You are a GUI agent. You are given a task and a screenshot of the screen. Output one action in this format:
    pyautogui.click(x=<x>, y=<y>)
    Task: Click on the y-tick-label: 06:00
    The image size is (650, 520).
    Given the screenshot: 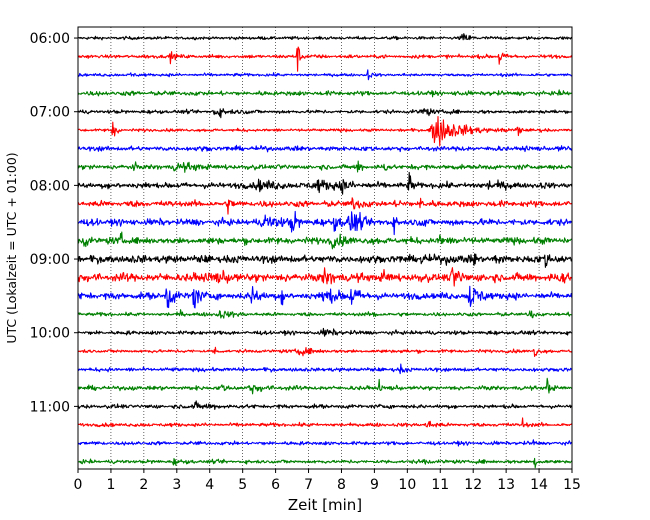 What is the action you would take?
    pyautogui.click(x=50, y=39)
    